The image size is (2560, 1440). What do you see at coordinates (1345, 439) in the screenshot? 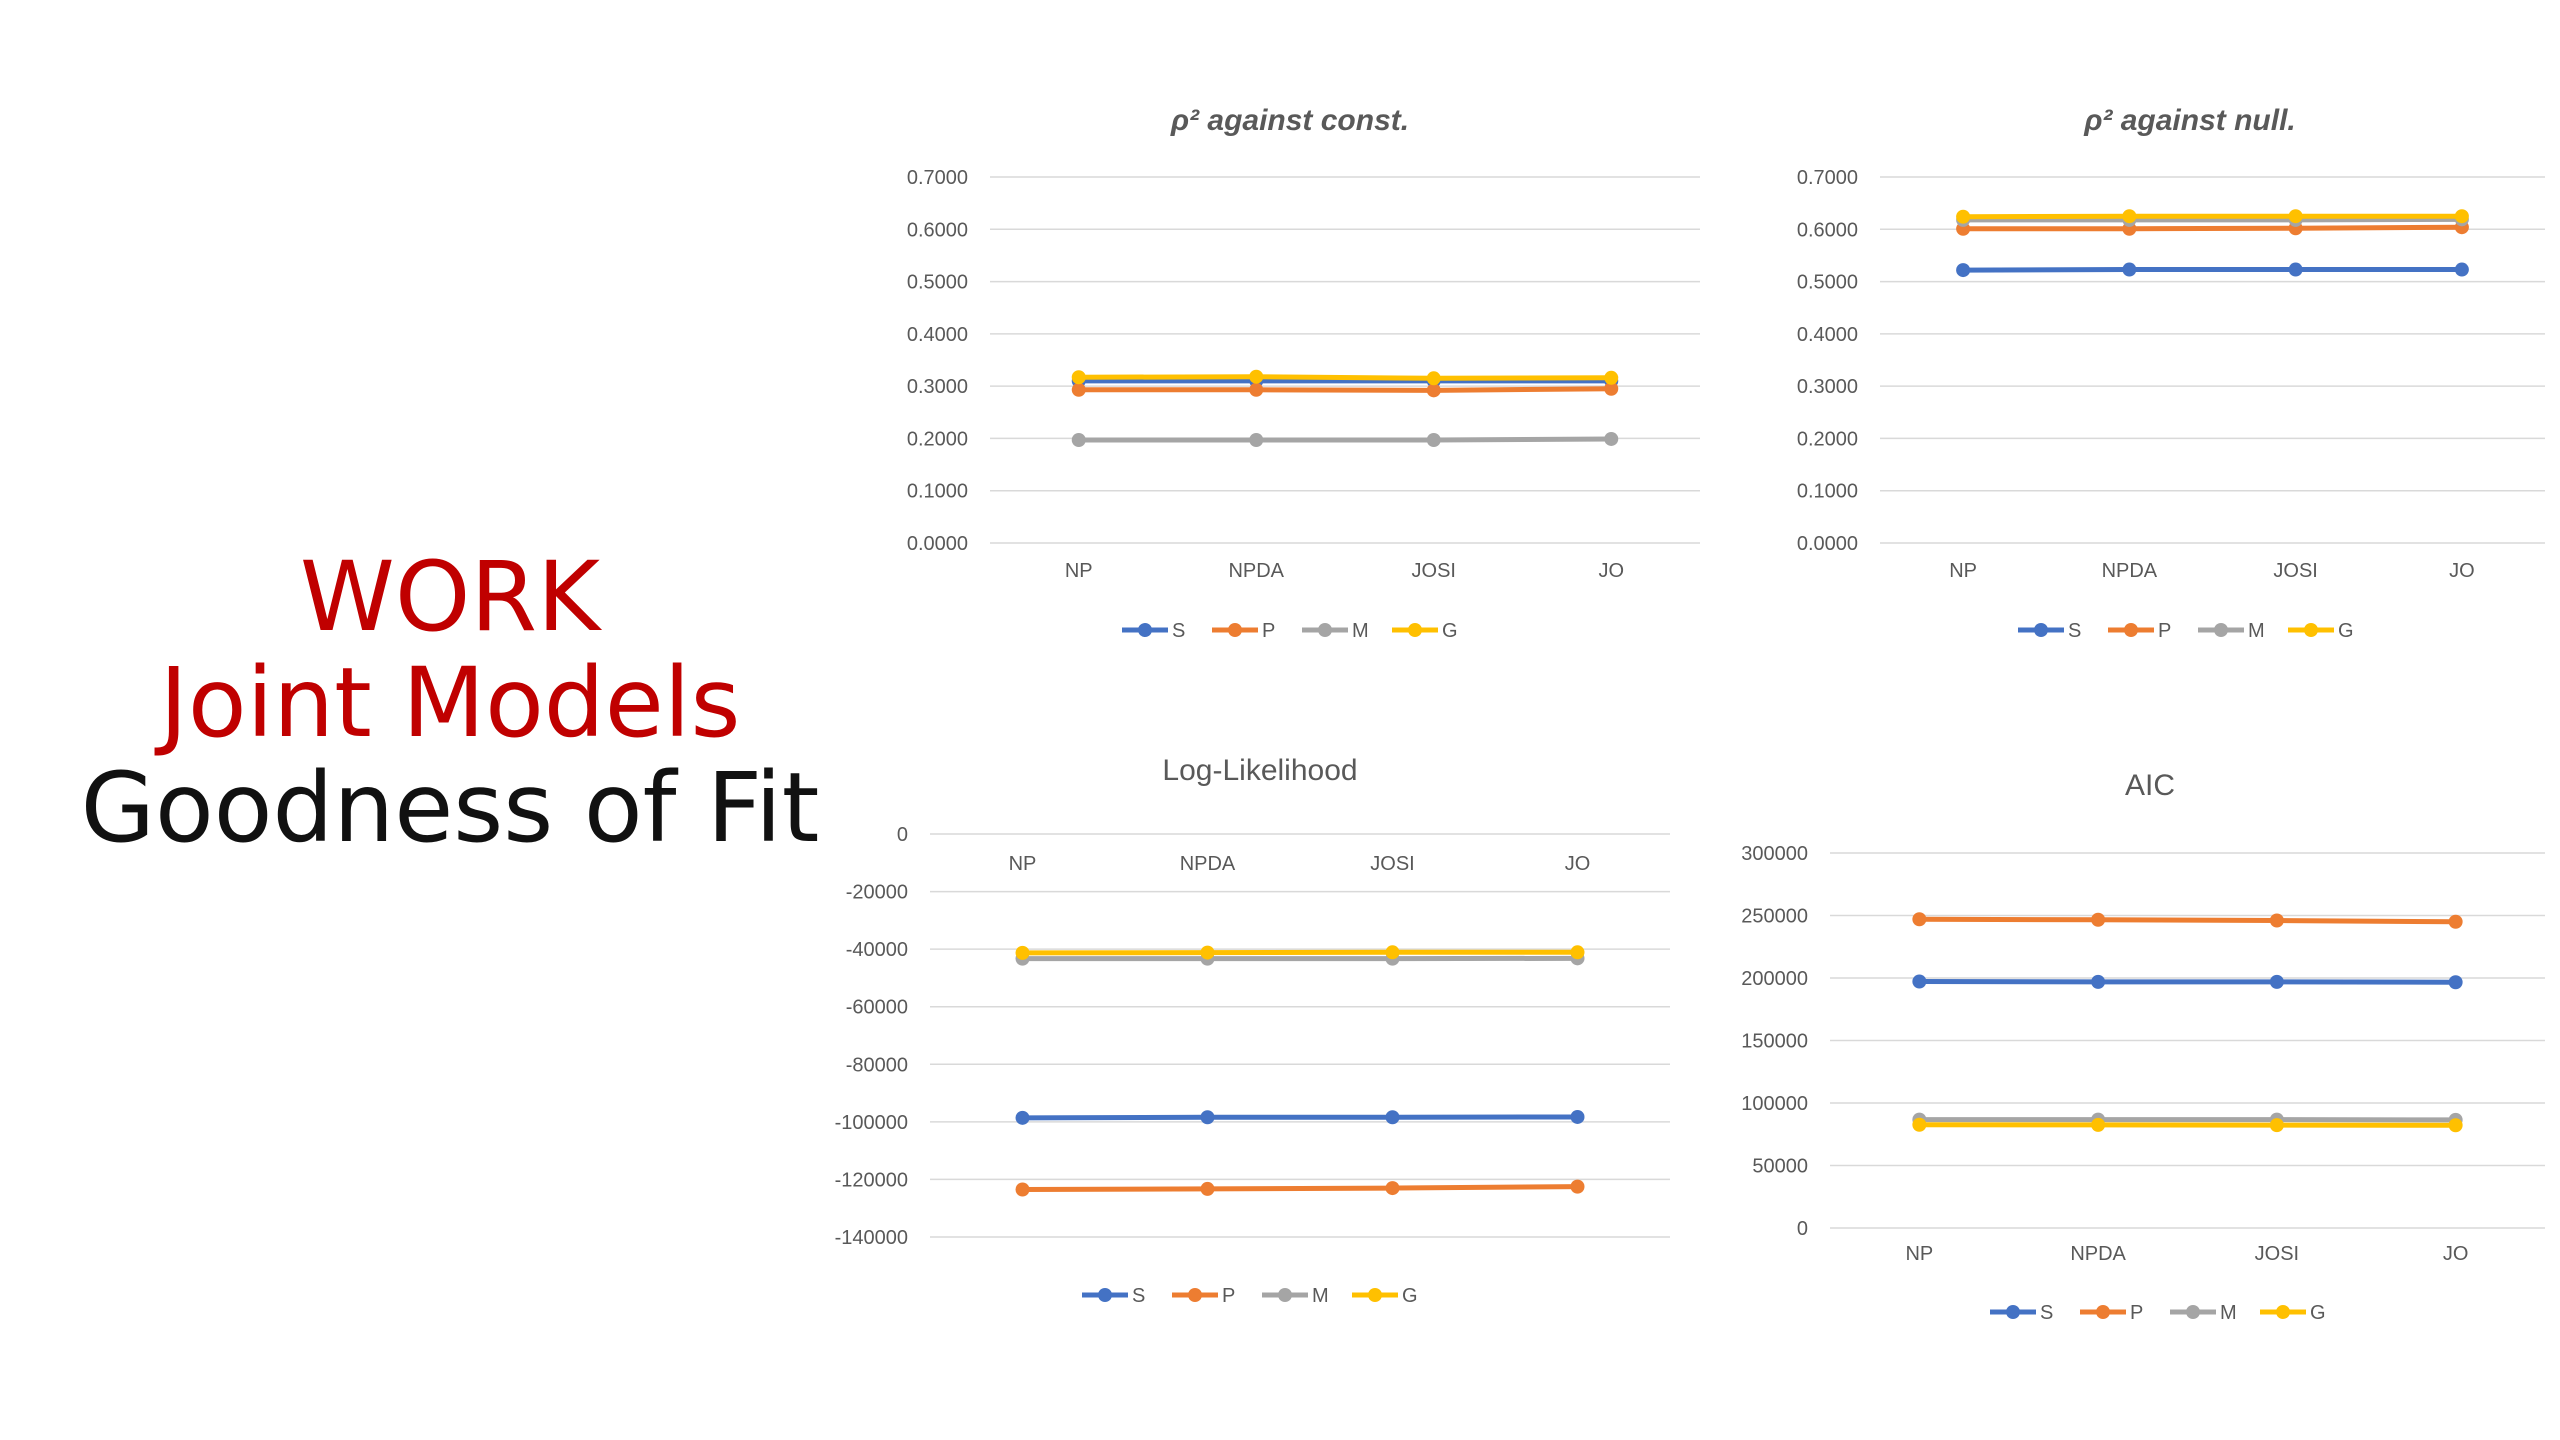
I see `series-line-M` at bounding box center [1345, 439].